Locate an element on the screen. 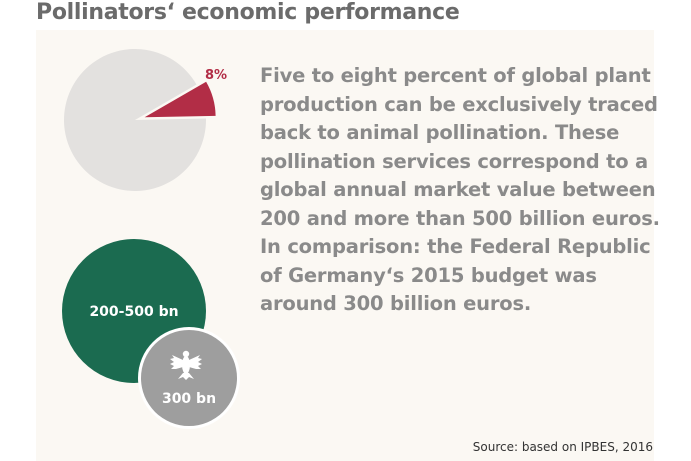 This screenshot has width=691, height=461. pollination-value-label: 200-500 bn is located at coordinates (133, 312).